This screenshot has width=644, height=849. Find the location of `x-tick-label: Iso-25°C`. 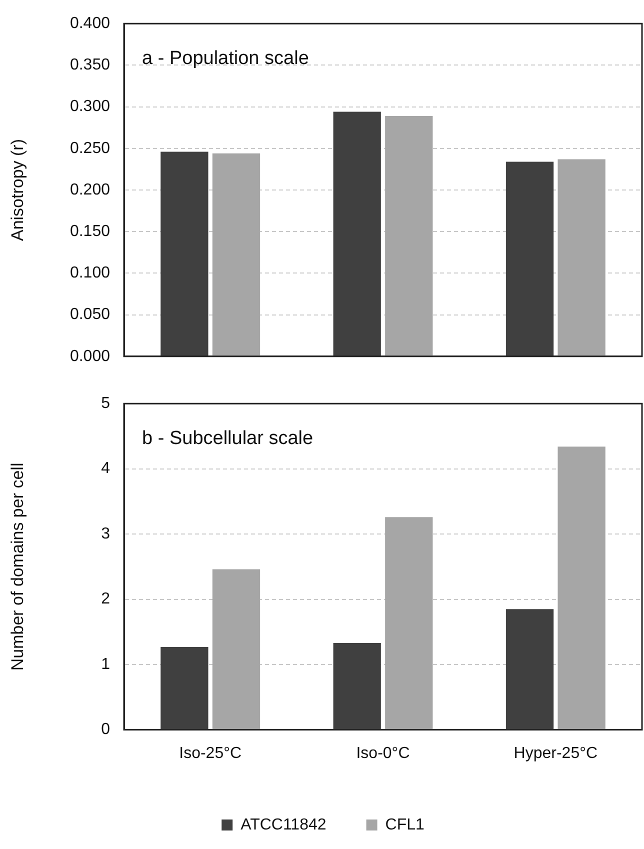

x-tick-label: Iso-25°C is located at coordinates (210, 753).